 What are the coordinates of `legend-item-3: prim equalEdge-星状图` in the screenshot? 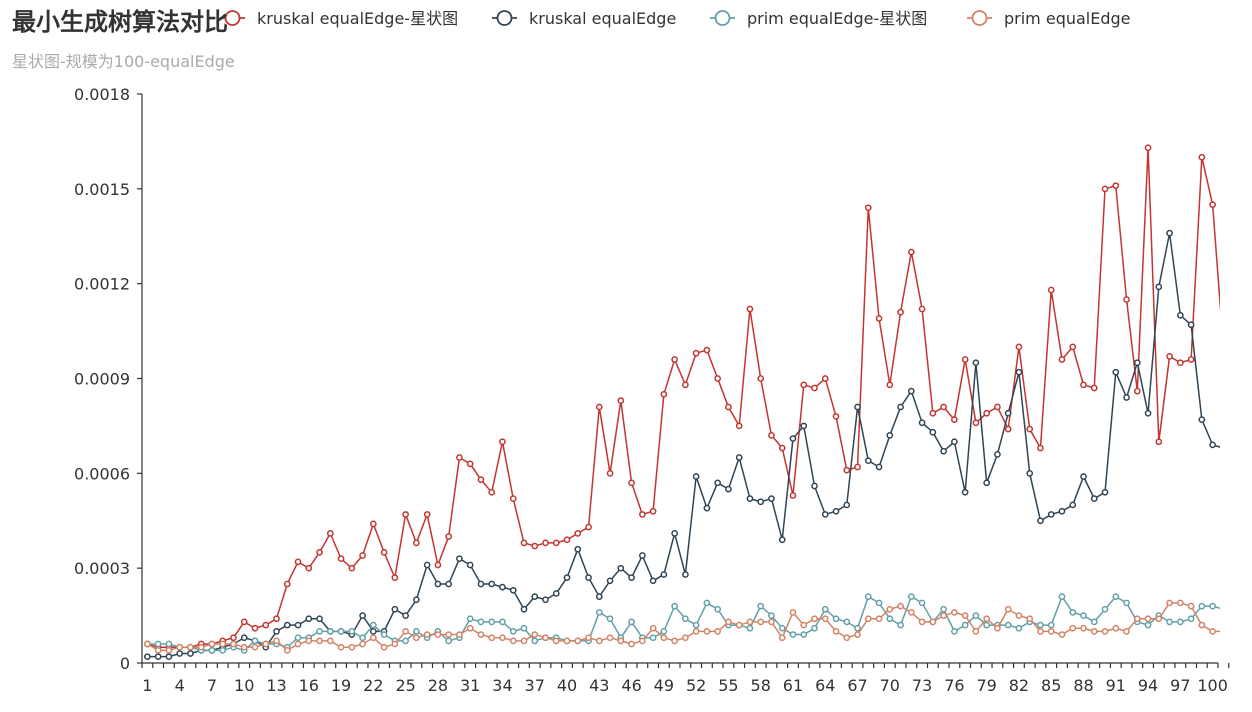 It's located at (818, 18).